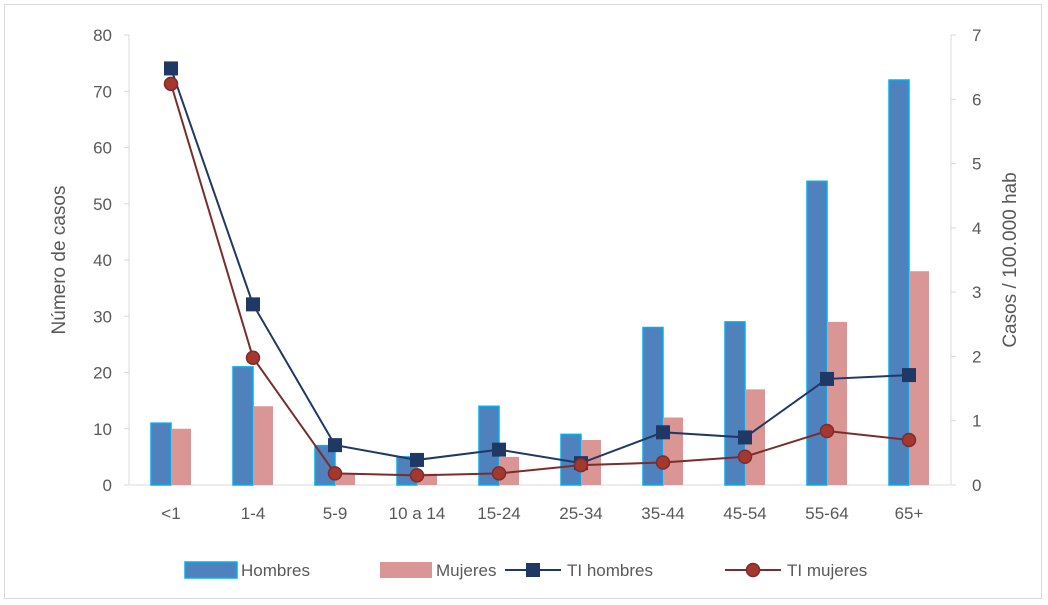 This screenshot has height=605, width=1048. I want to click on legend-label-hombres: Hombres, so click(275, 570).